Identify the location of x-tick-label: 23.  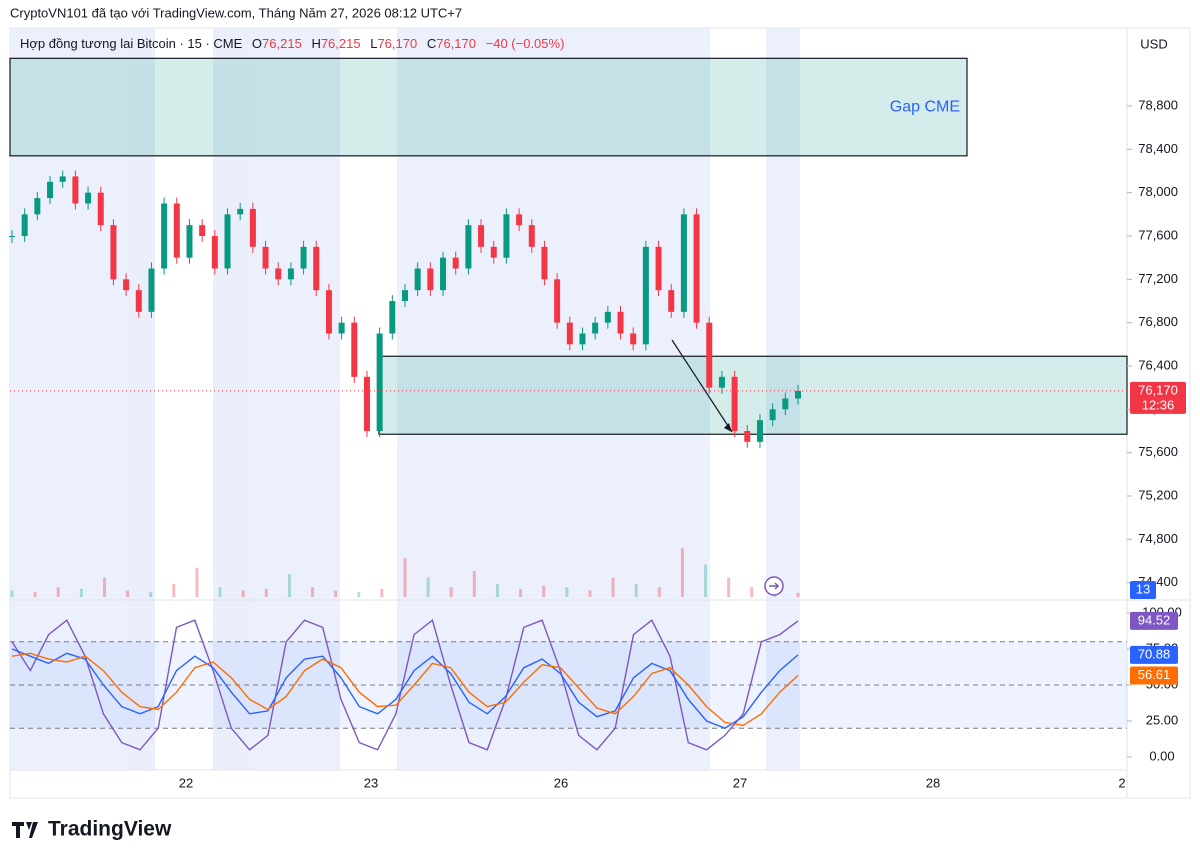
(371, 782).